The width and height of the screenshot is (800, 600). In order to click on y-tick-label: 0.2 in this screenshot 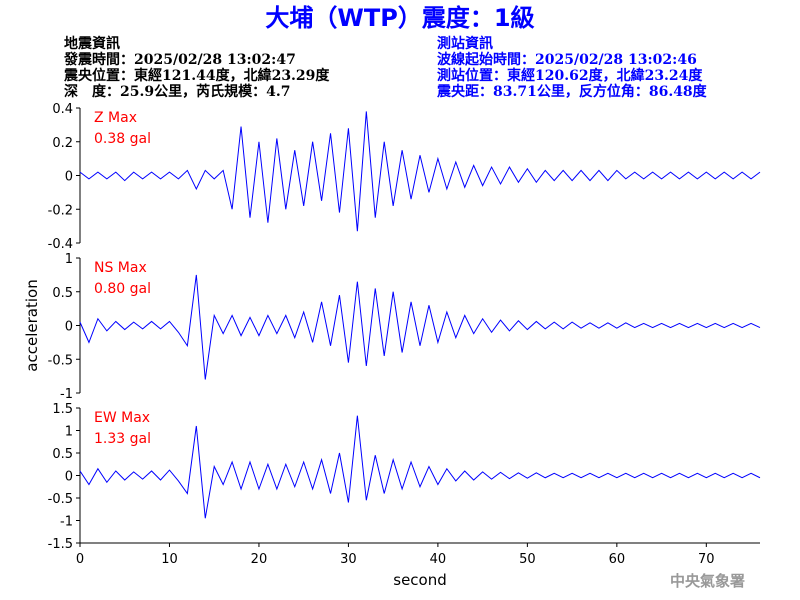, I will do `click(62, 143)`.